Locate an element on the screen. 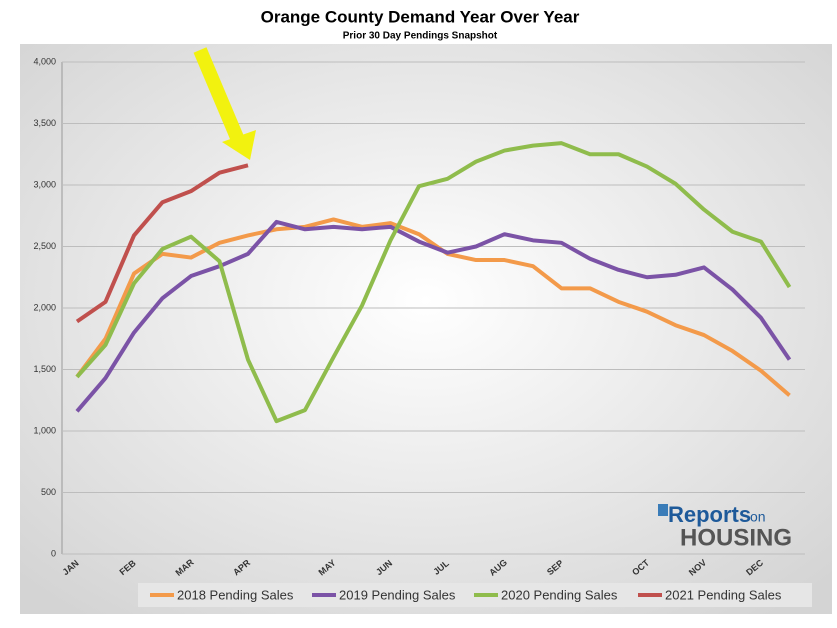 This screenshot has height=628, width=837. y-tick-label: 3,000 is located at coordinates (44, 184).